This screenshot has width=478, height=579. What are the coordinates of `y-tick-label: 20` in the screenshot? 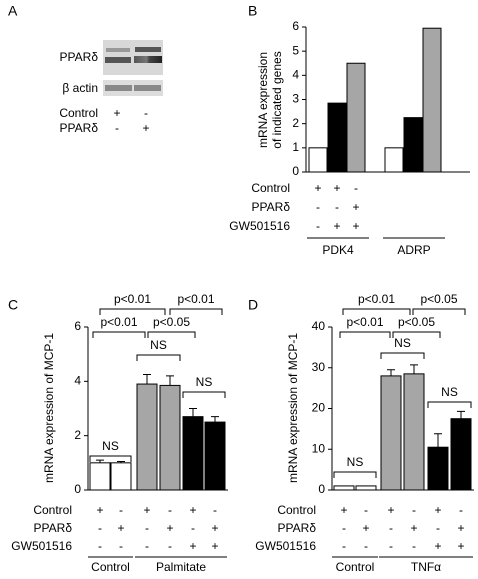 It's located at (319, 408).